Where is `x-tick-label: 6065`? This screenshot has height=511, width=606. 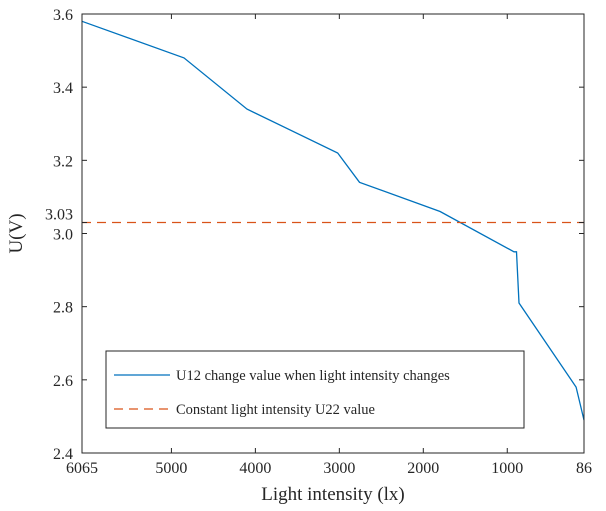 x-tick-label: 6065 is located at coordinates (82, 468).